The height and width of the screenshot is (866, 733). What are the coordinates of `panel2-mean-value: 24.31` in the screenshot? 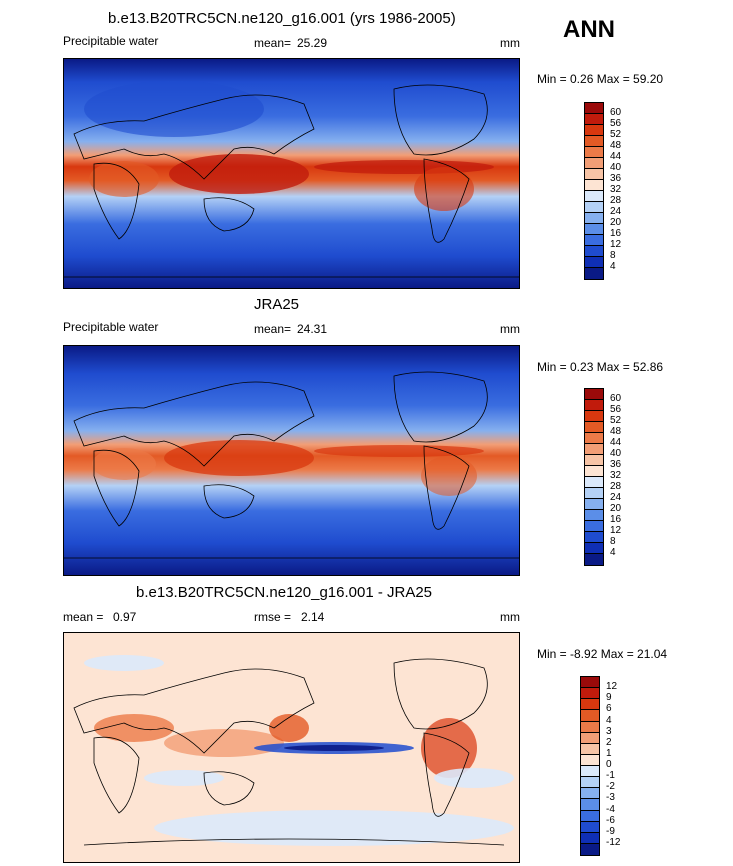 It's located at (312, 329).